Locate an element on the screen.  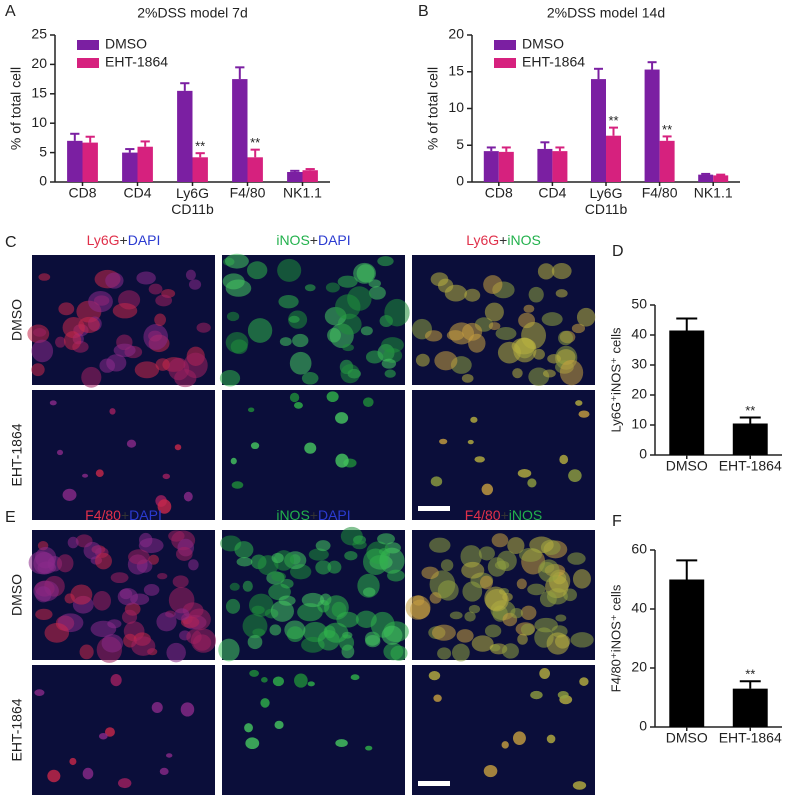
micrograph is located at coordinates (313, 730).